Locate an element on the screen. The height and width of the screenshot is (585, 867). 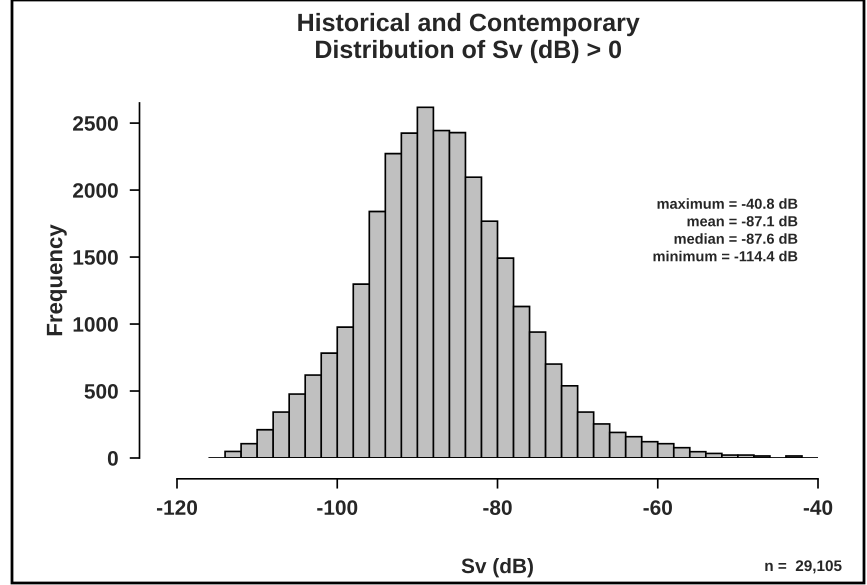
y-tick-label: 1500 is located at coordinates (96, 257).